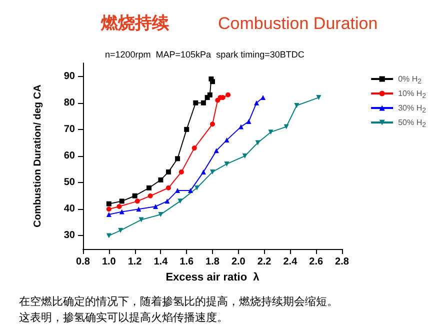 The height and width of the screenshot is (335, 447). I want to click on y-tick-label: 60, so click(70, 156).